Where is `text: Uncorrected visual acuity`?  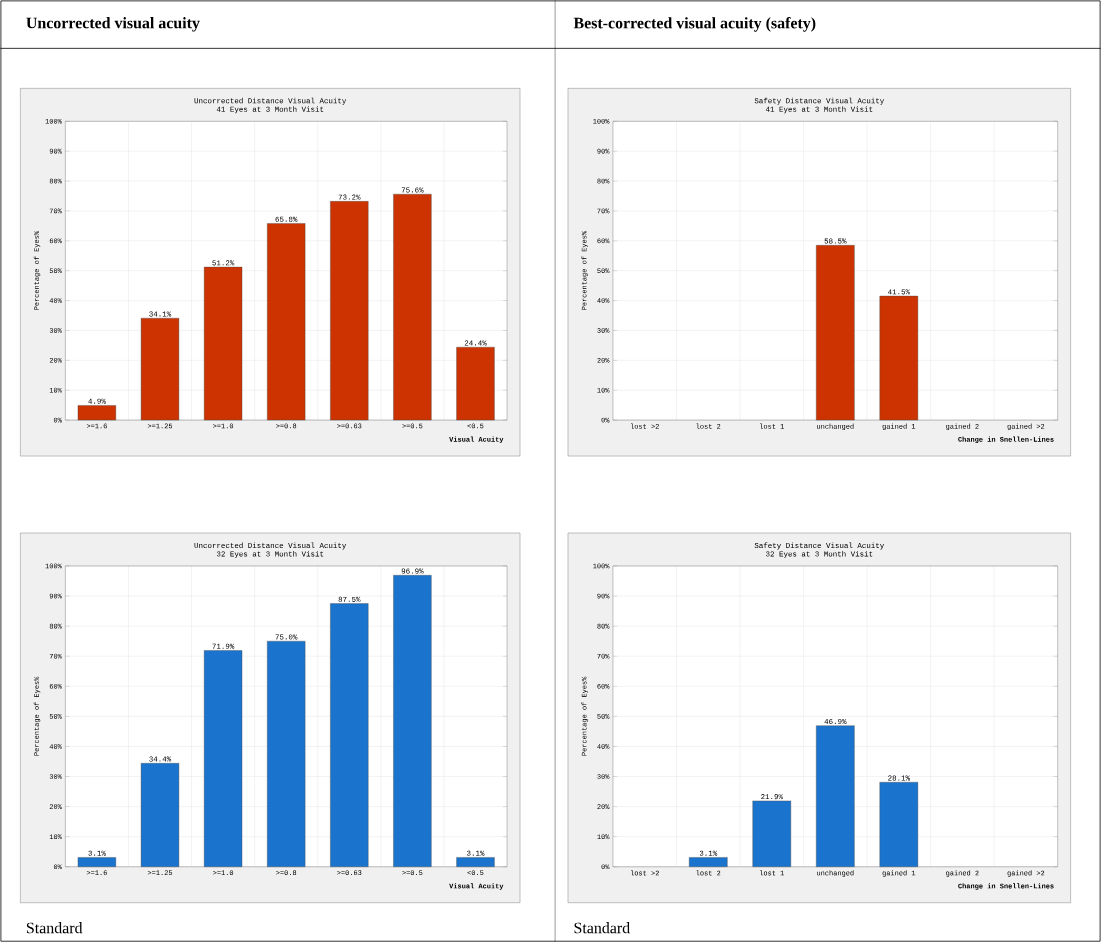
text: Uncorrected visual acuity is located at coordinates (113, 24).